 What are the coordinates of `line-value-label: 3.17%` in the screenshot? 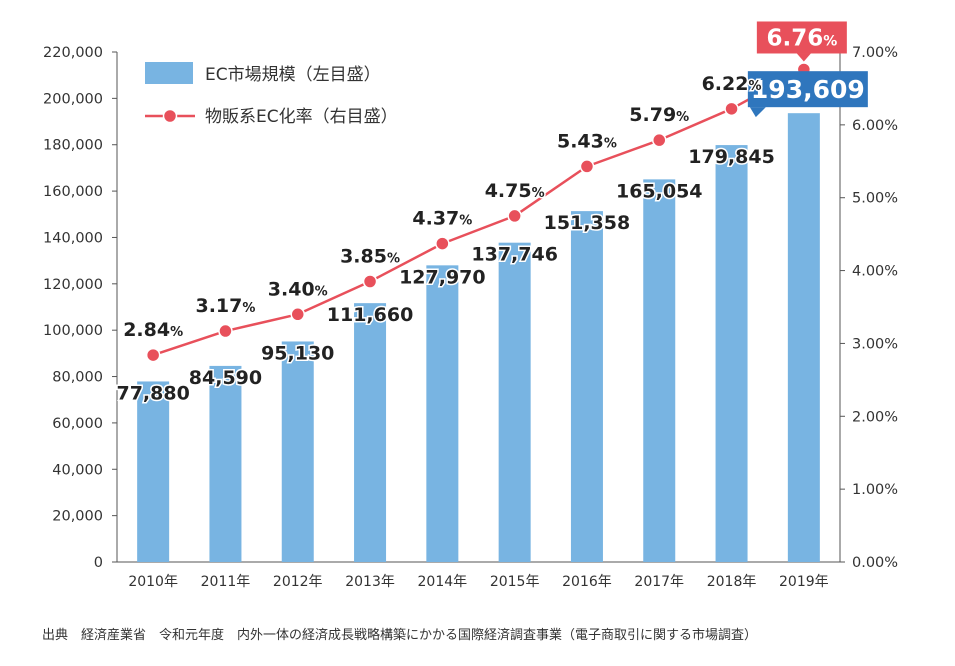 It's located at (225, 306).